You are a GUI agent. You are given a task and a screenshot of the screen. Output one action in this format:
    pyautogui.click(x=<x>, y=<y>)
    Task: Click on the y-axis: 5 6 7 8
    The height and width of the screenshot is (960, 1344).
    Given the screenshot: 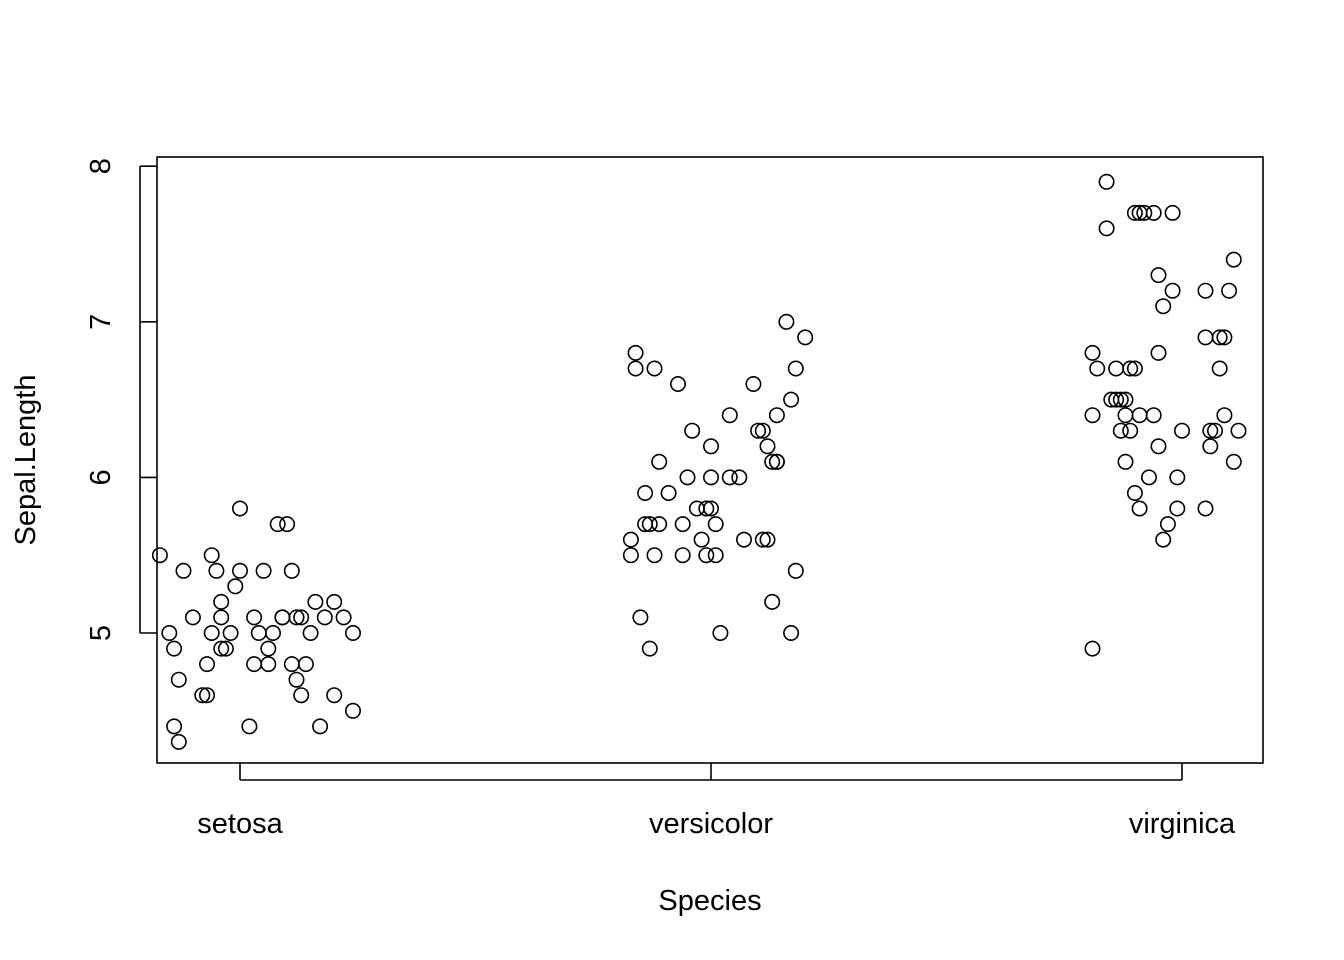 What is the action you would take?
    pyautogui.click(x=121, y=399)
    